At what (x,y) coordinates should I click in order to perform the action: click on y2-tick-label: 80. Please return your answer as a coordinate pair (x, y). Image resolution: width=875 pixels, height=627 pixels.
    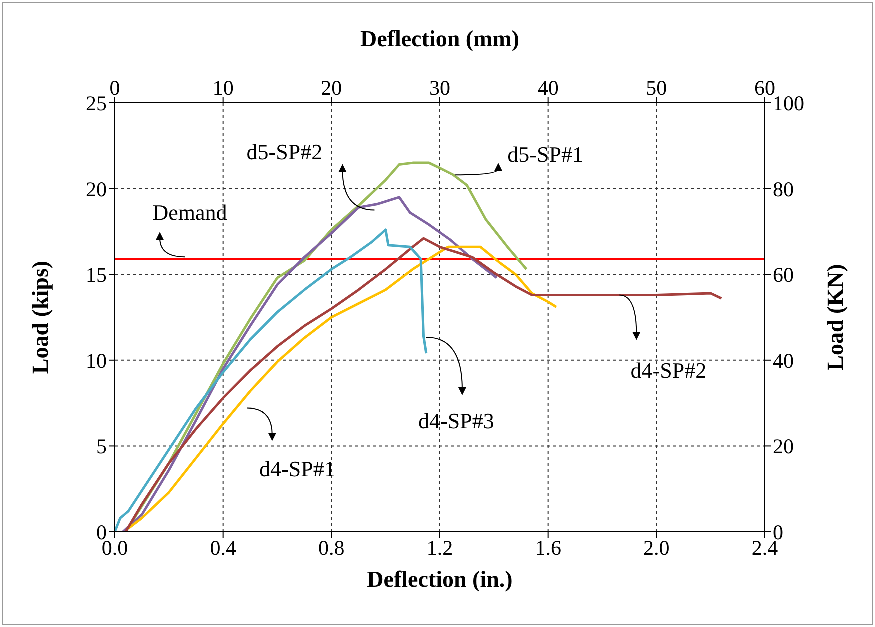
    Looking at the image, I should click on (783, 189).